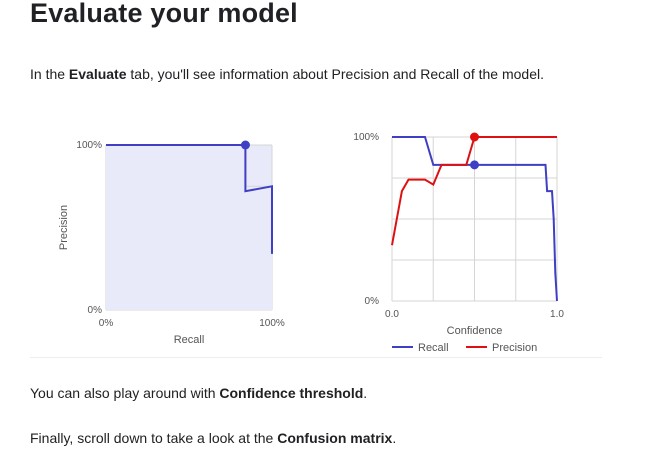  Describe the element at coordinates (372, 301) in the screenshot. I see `conf-y-tick-bottom: 0%` at that location.